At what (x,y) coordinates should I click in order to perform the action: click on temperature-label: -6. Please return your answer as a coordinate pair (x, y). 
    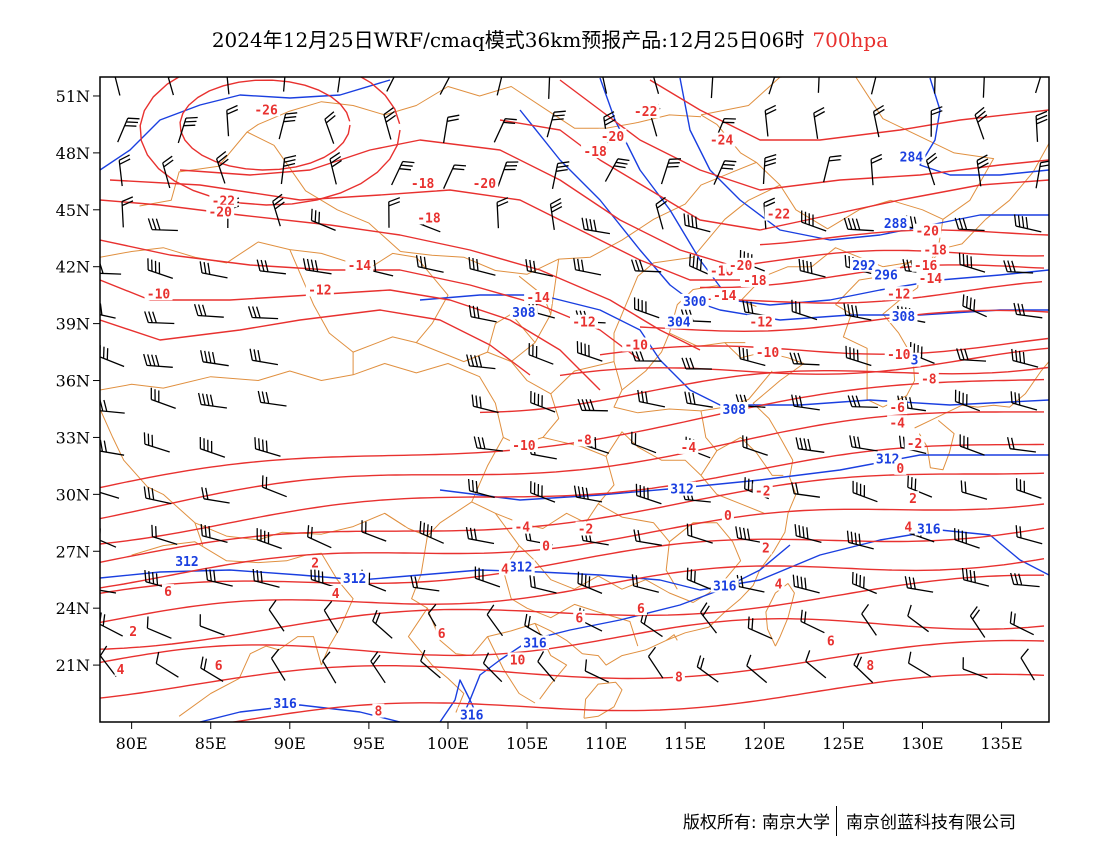
    Looking at the image, I should click on (897, 408).